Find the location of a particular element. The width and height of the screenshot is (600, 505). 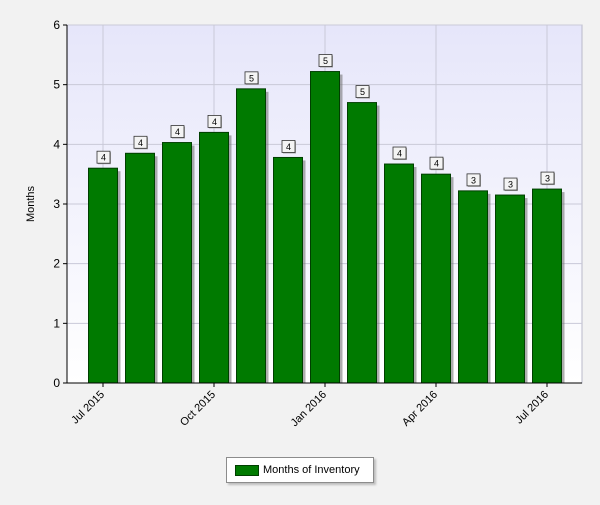

x-tick-label: Jul 2016 is located at coordinates (532, 408).